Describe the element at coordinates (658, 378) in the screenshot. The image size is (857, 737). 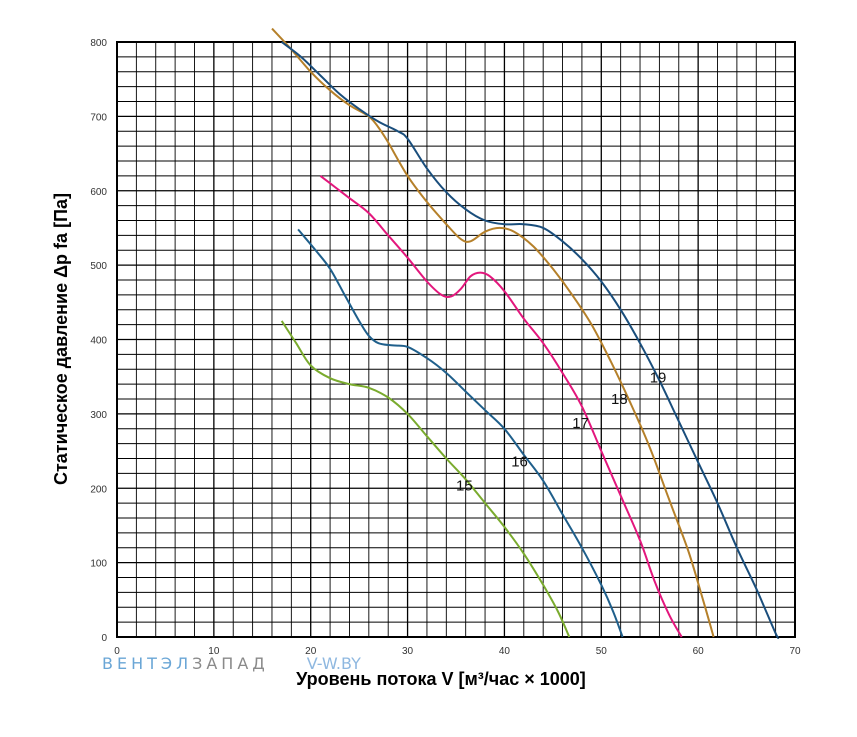
I see `curve-label-19: 19` at that location.